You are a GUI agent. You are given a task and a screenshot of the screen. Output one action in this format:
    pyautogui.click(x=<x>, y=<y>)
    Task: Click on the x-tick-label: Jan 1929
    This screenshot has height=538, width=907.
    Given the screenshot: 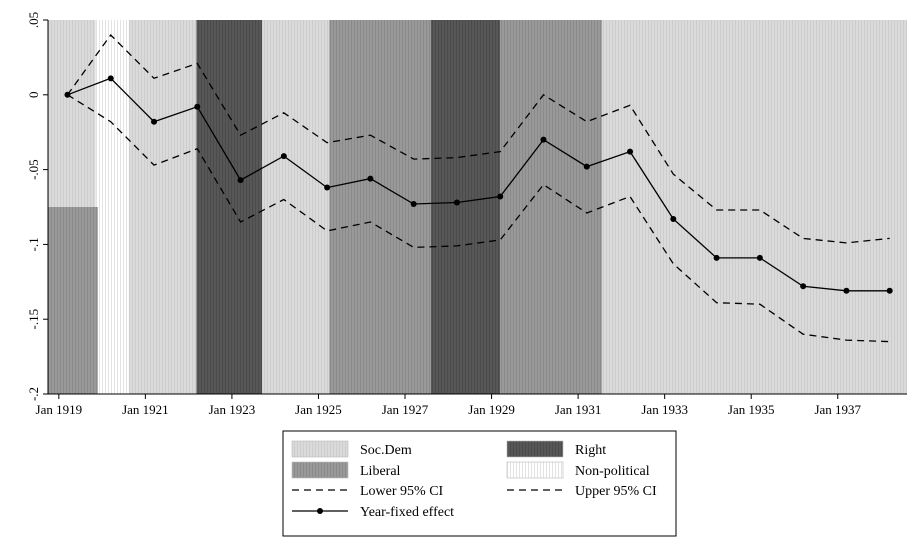 What is the action you would take?
    pyautogui.click(x=491, y=409)
    